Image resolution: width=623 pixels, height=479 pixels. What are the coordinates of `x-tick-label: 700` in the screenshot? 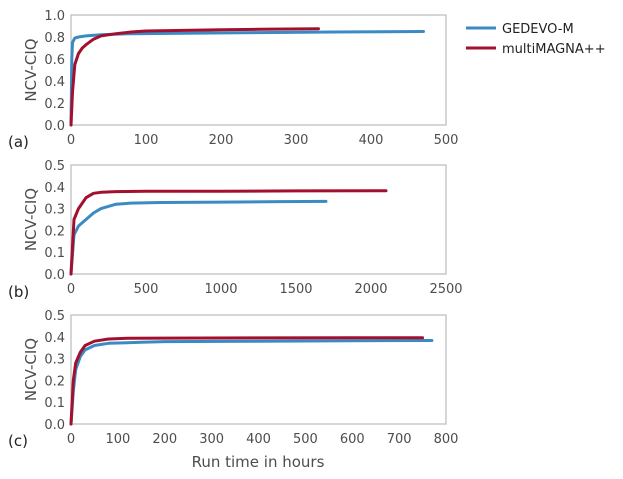 It's located at (399, 439).